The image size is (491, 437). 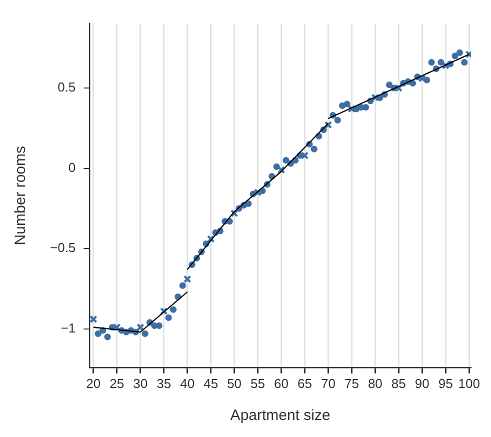 I want to click on x-tick-label: 65, so click(x=305, y=383).